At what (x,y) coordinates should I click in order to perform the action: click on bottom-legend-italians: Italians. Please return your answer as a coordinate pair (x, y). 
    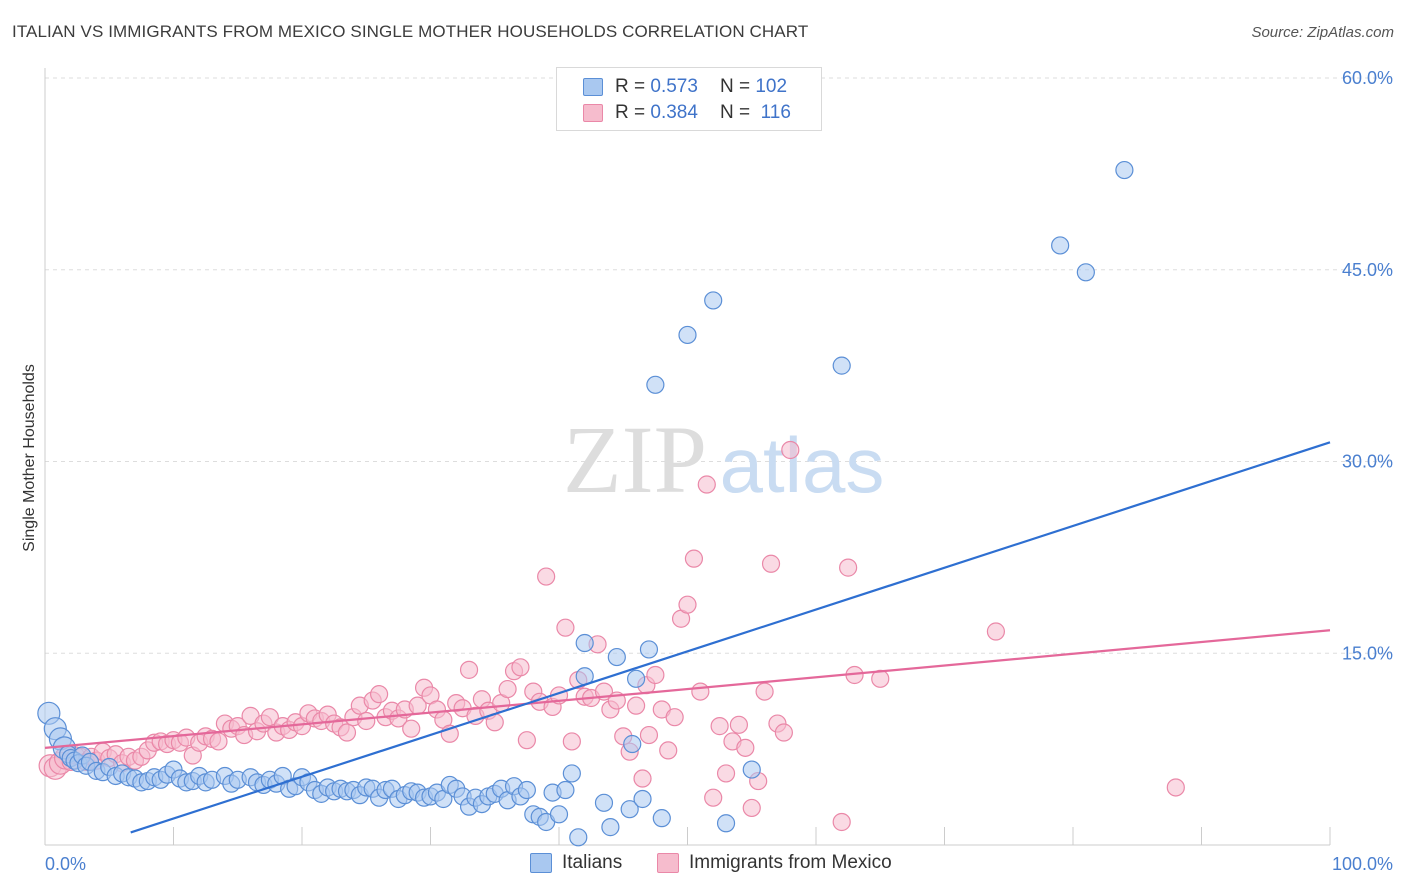
    Looking at the image, I should click on (576, 863).